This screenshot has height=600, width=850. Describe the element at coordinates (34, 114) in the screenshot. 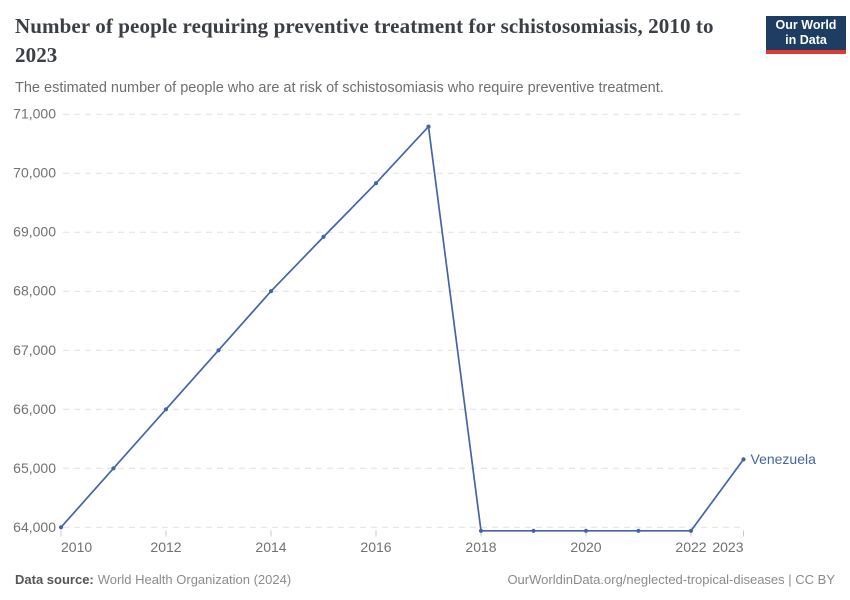

I see `y-tick-label: 71,000` at that location.